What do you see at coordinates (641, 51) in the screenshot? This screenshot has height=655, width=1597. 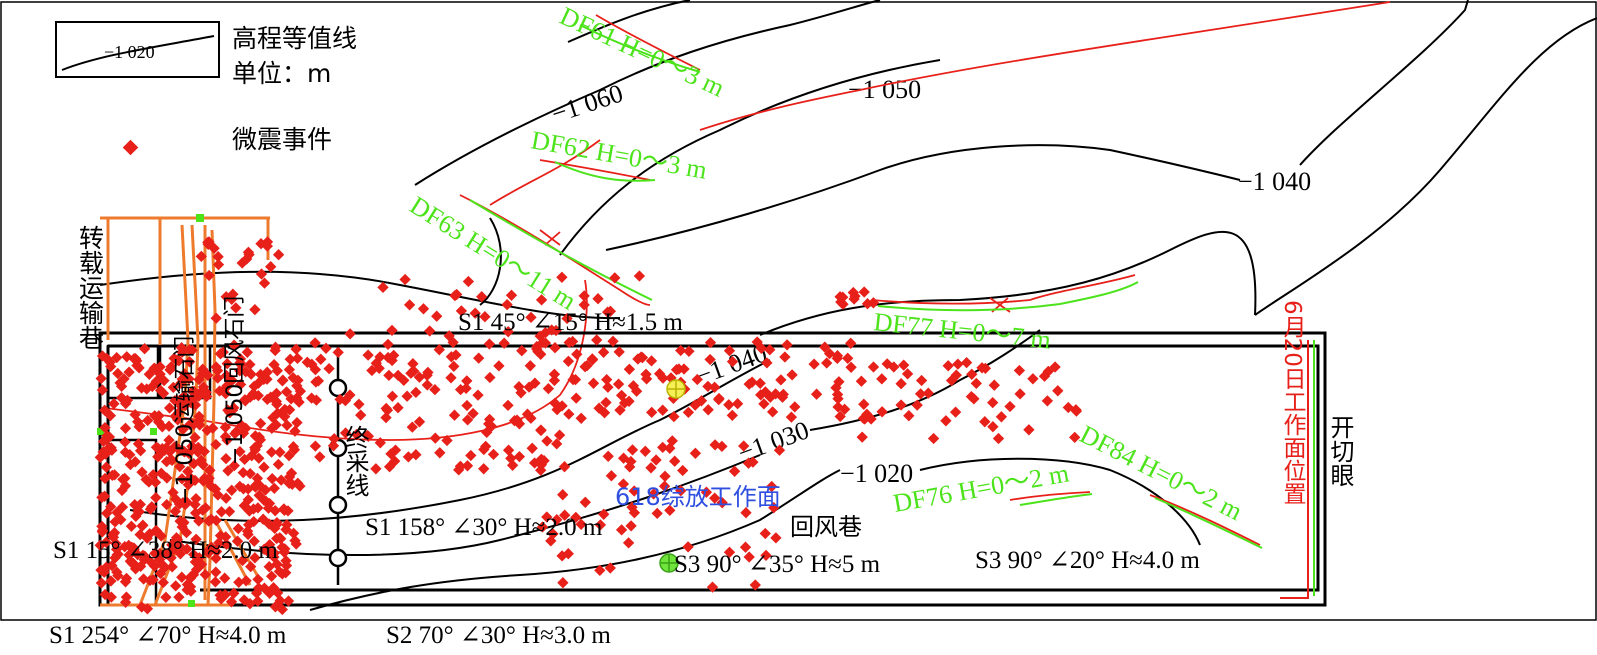 I see `fault-label: DF61 H=0～3 m` at bounding box center [641, 51].